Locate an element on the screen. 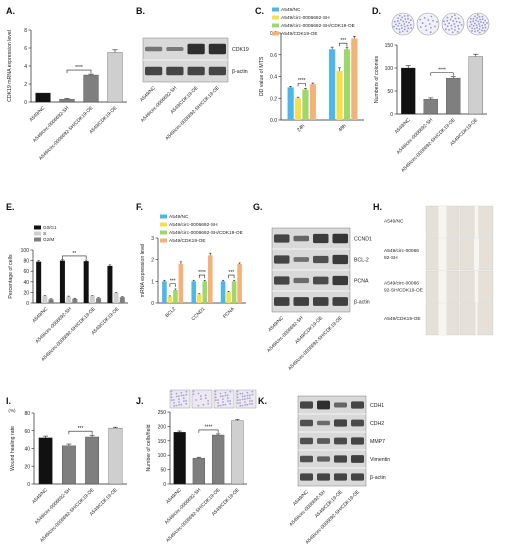  lane-label: A549/NC is located at coordinates (276, 324).